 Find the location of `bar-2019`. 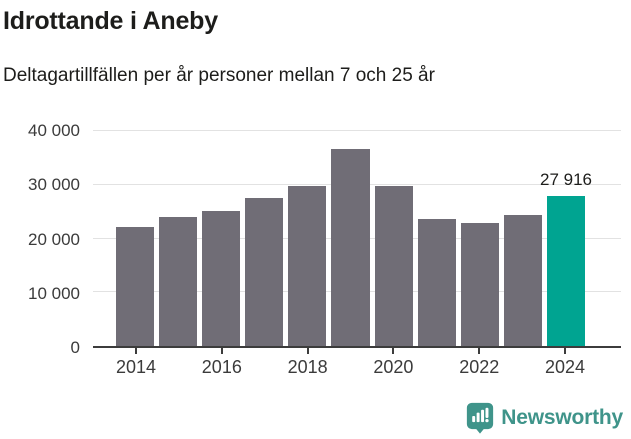

bar-2019 is located at coordinates (350, 247).